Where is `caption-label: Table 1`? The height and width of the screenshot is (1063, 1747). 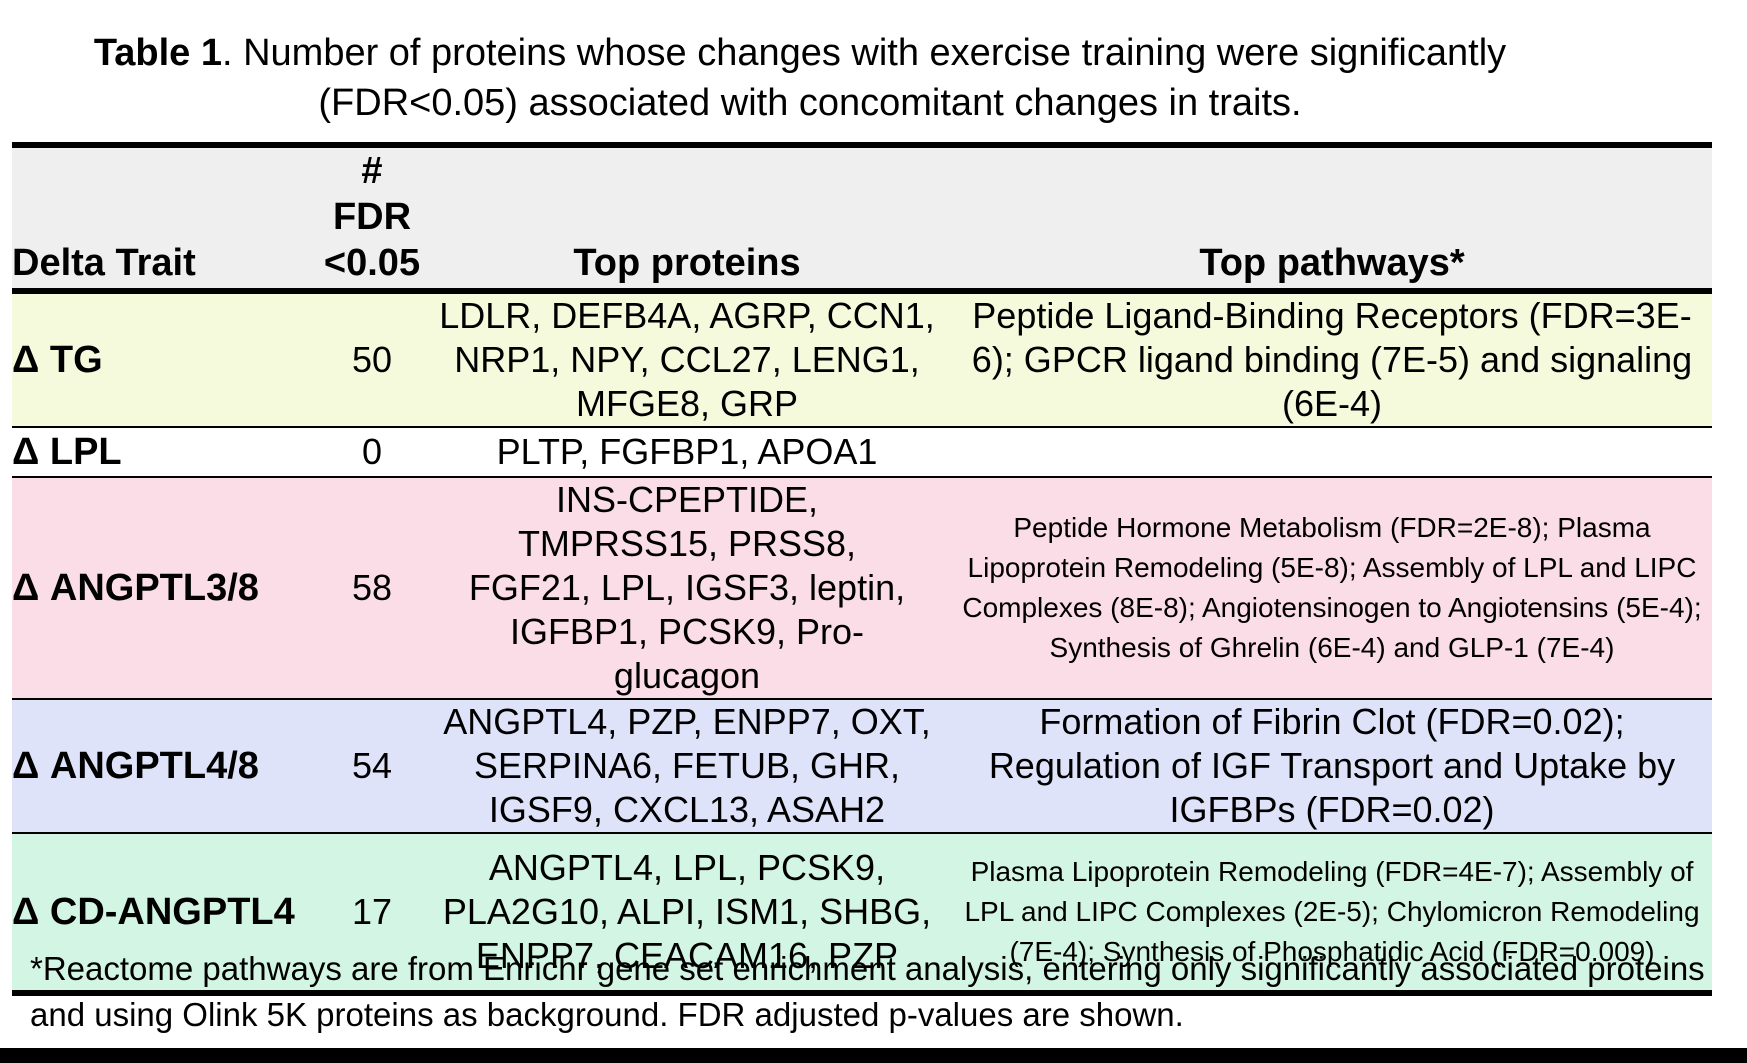 caption-label: Table 1 is located at coordinates (157, 53).